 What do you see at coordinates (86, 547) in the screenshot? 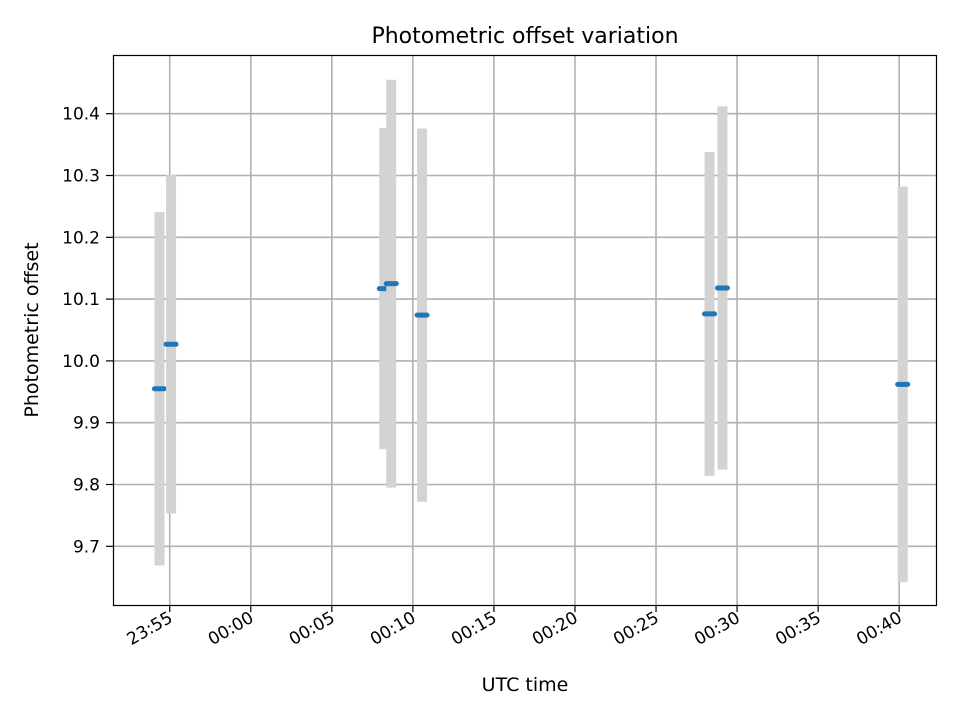
I see `y-tick-label: 9.7` at bounding box center [86, 547].